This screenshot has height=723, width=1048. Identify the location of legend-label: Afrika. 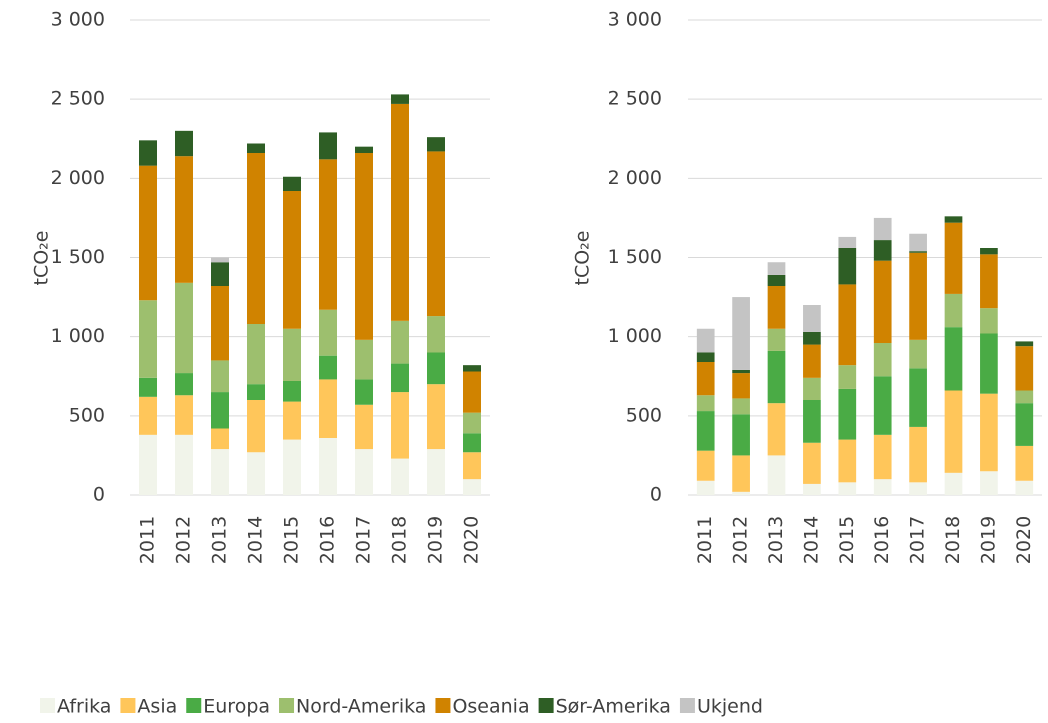
(84, 707).